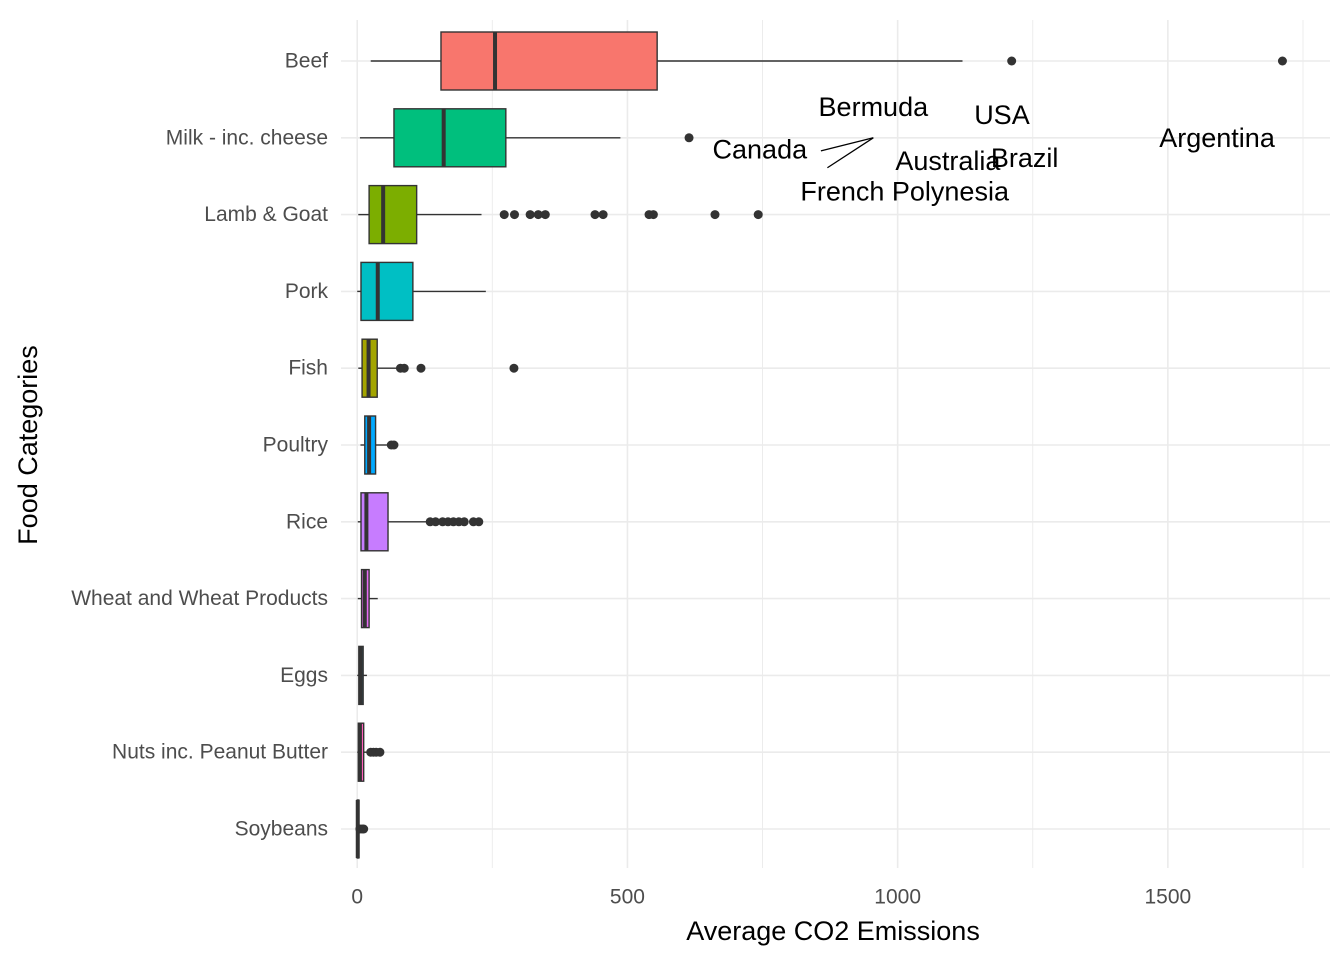 Image resolution: width=1344 pixels, height=960 pixels. I want to click on annotation-label: French Polynesia, so click(905, 192).